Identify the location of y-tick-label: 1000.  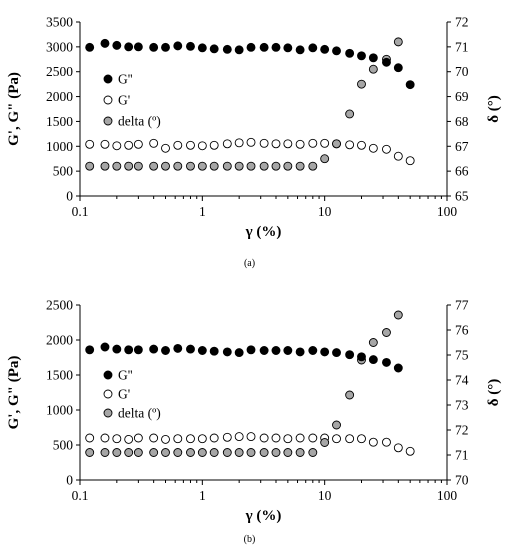
(59, 146).